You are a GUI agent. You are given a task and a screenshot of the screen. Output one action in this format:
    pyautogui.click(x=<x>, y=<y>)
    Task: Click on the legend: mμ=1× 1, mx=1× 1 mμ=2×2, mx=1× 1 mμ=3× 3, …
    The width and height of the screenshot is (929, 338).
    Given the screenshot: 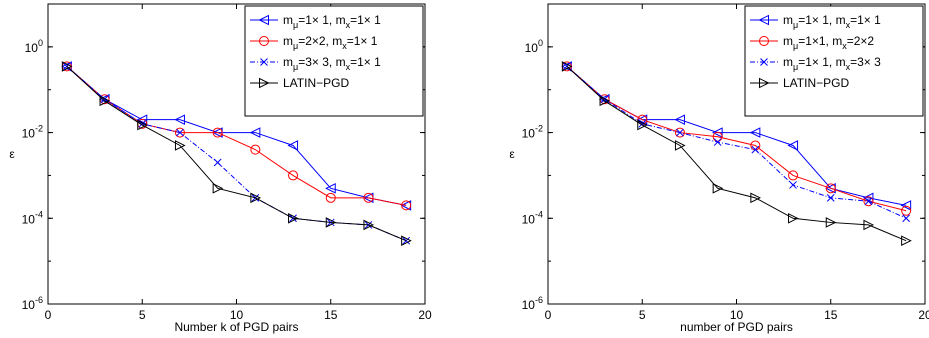 What is the action you would take?
    pyautogui.click(x=334, y=61)
    